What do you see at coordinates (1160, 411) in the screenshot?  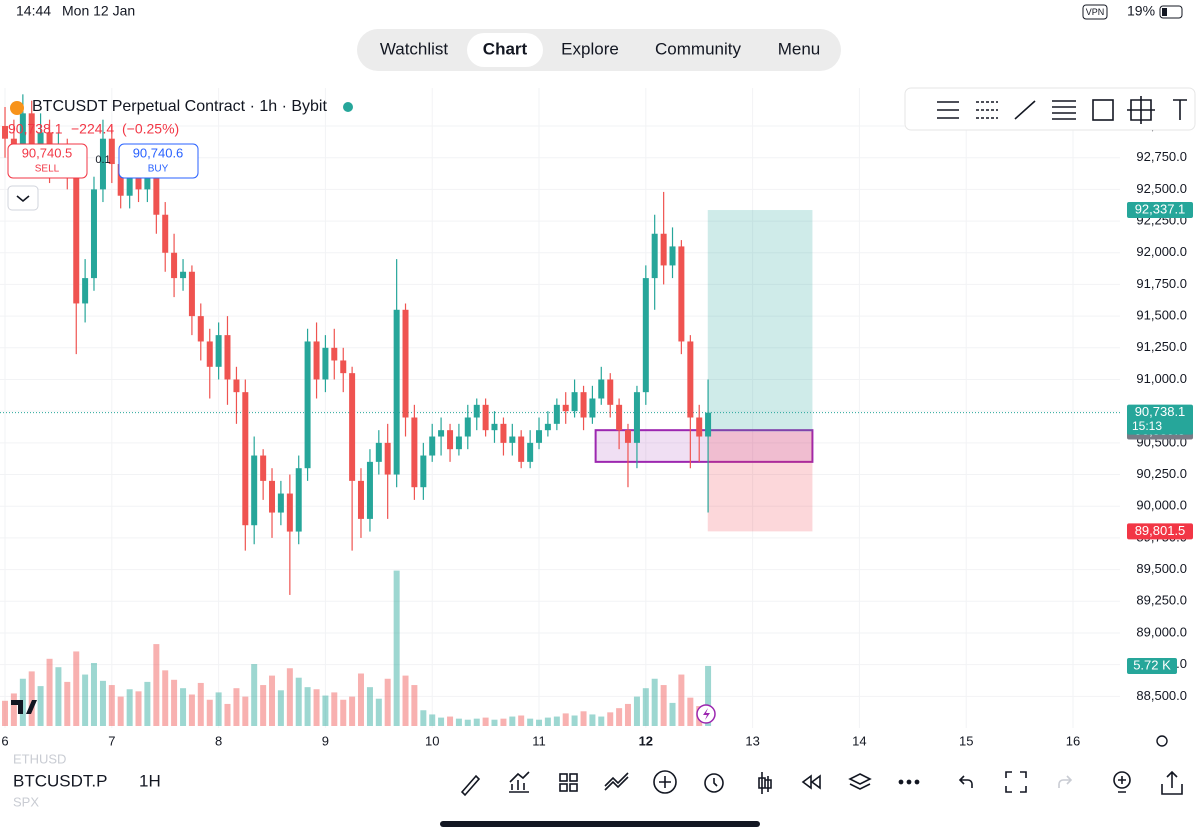 I see `price-tag-label: 90,738.1` at bounding box center [1160, 411].